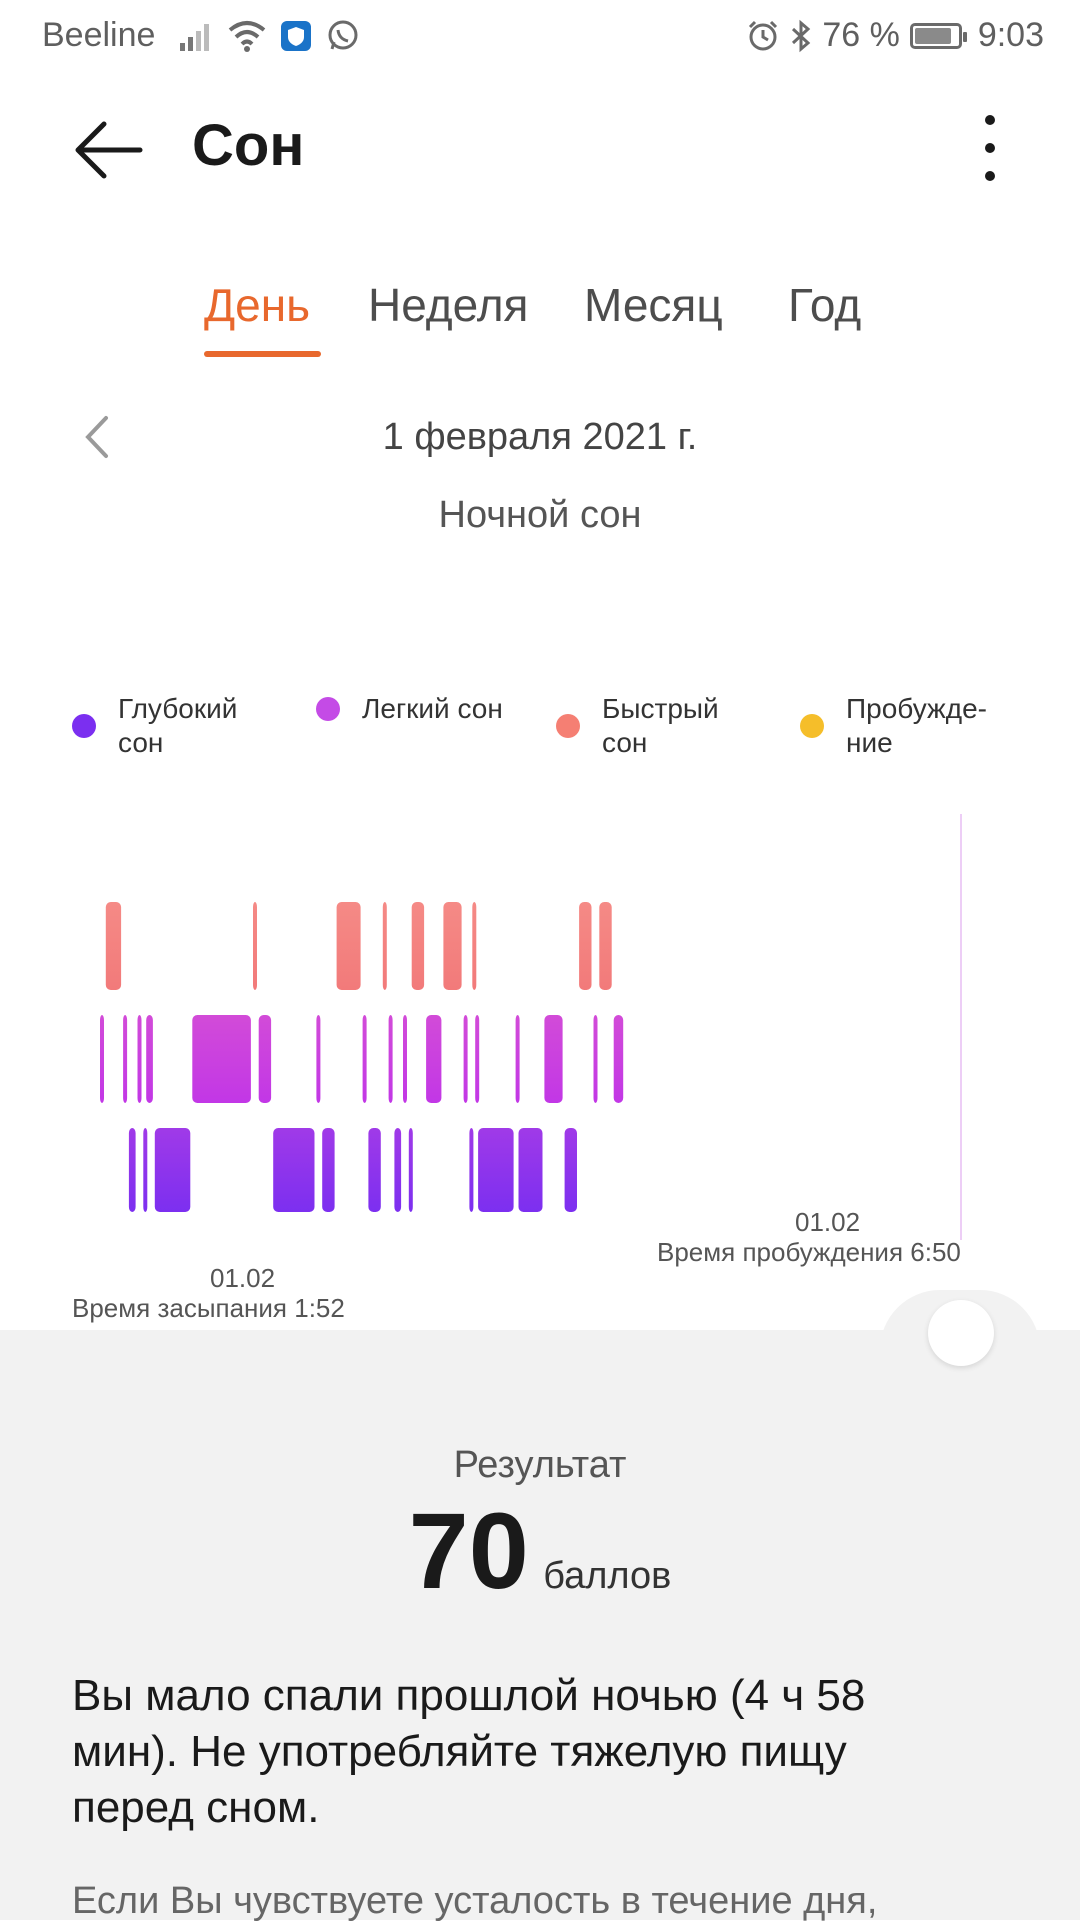 This screenshot has height=1926, width=1080. I want to click on score-value: 70, so click(468, 1550).